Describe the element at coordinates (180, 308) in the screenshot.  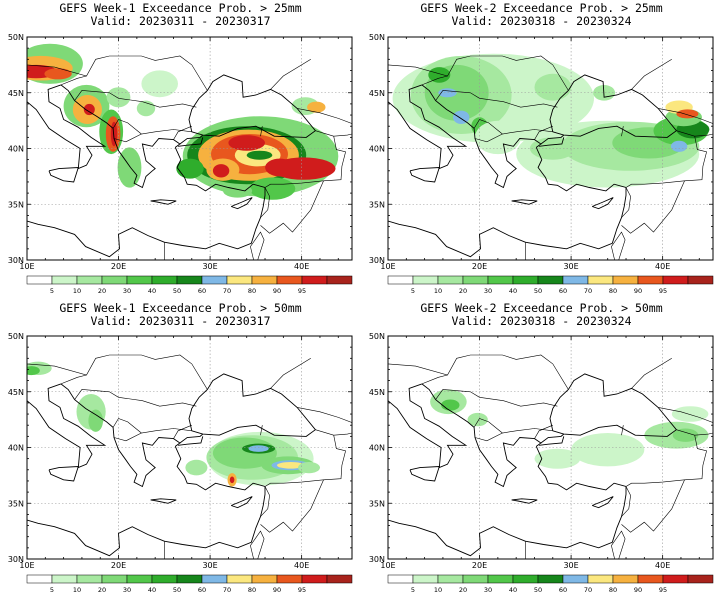
I see `panel-title: GEFS Week-1 Exceedance Prob. > 50mm` at that location.